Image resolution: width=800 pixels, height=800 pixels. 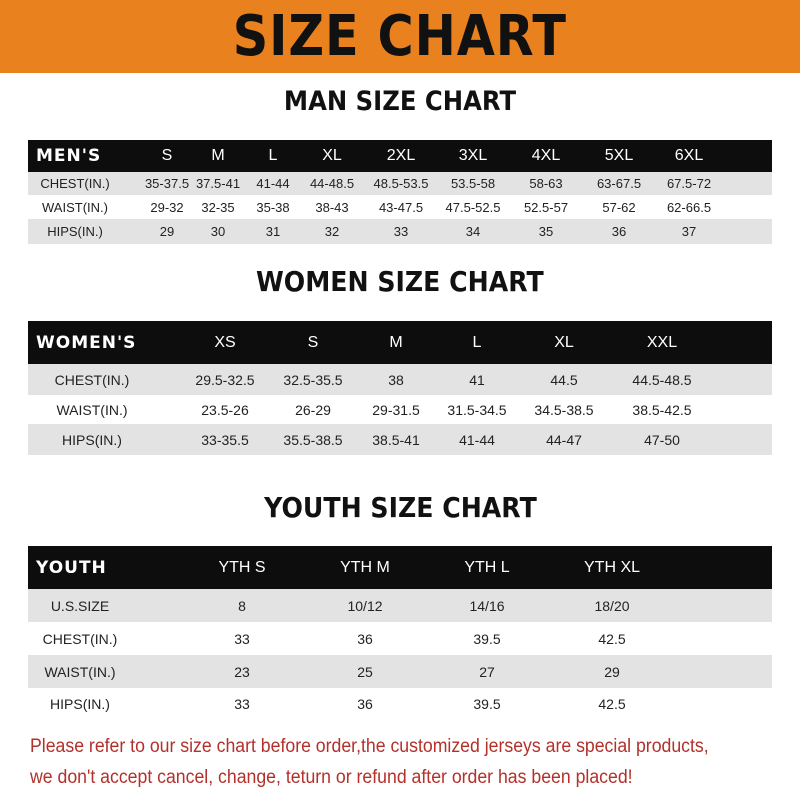 What do you see at coordinates (546, 155) in the screenshot?
I see `size-header: 4XL` at bounding box center [546, 155].